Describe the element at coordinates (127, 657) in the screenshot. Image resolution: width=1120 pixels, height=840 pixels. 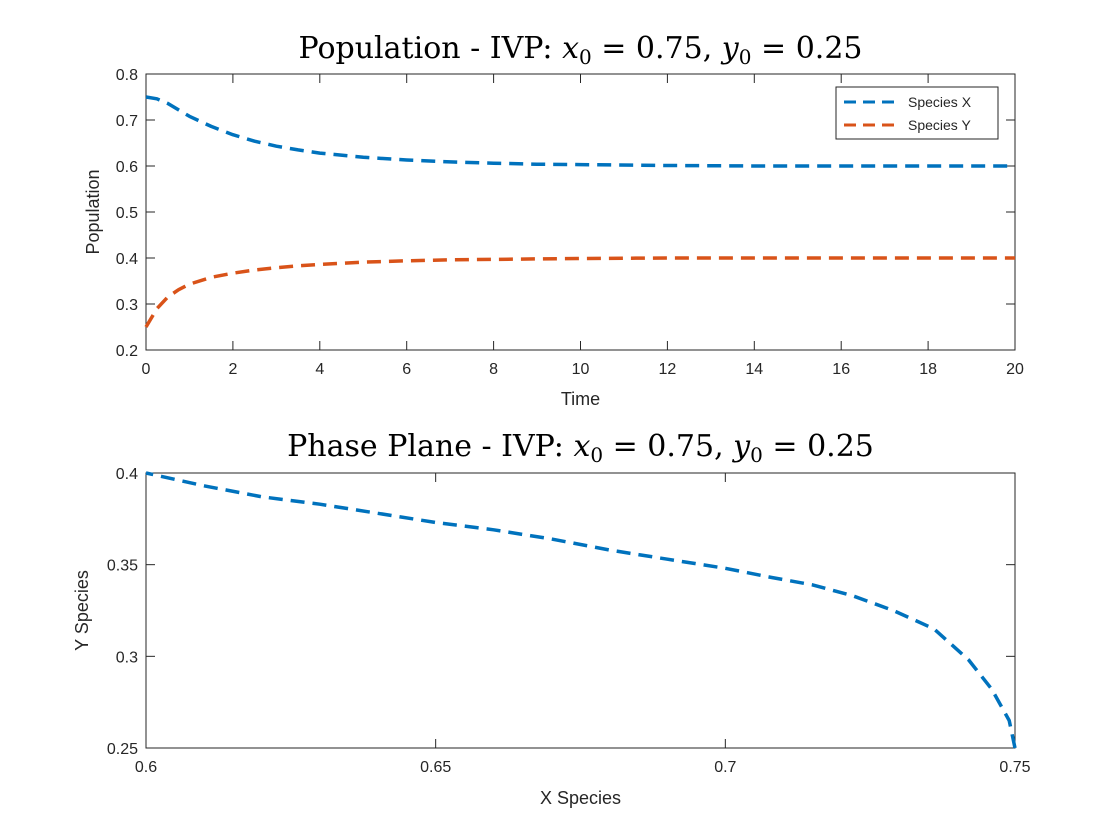
I see `phase-plane-y-tick-label: 0.3` at that location.